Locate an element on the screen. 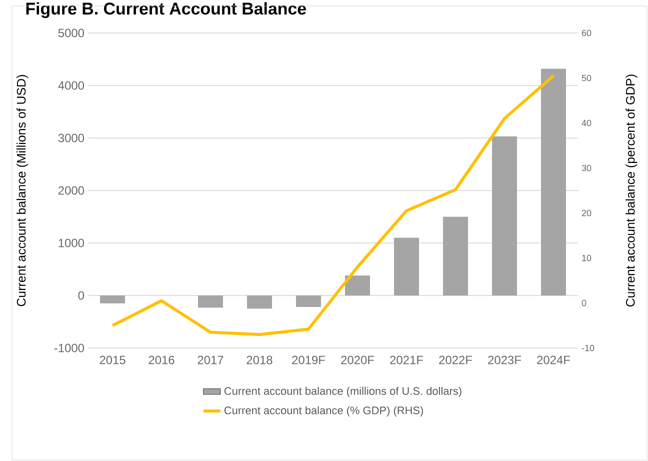  x-tick-label: 2022F is located at coordinates (455, 360).